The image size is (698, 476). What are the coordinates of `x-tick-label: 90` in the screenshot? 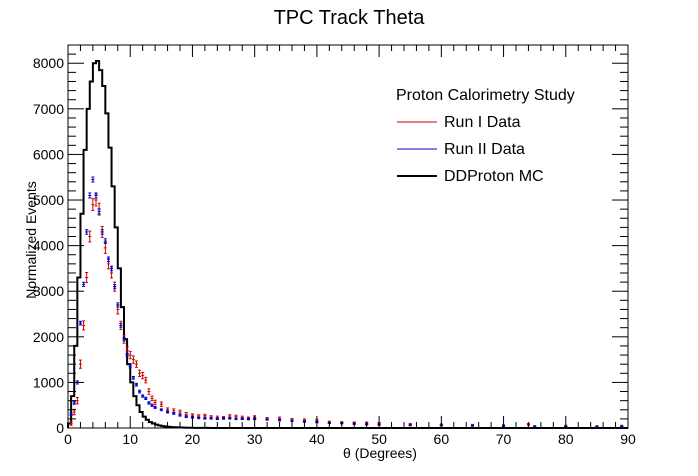 It's located at (628, 439).